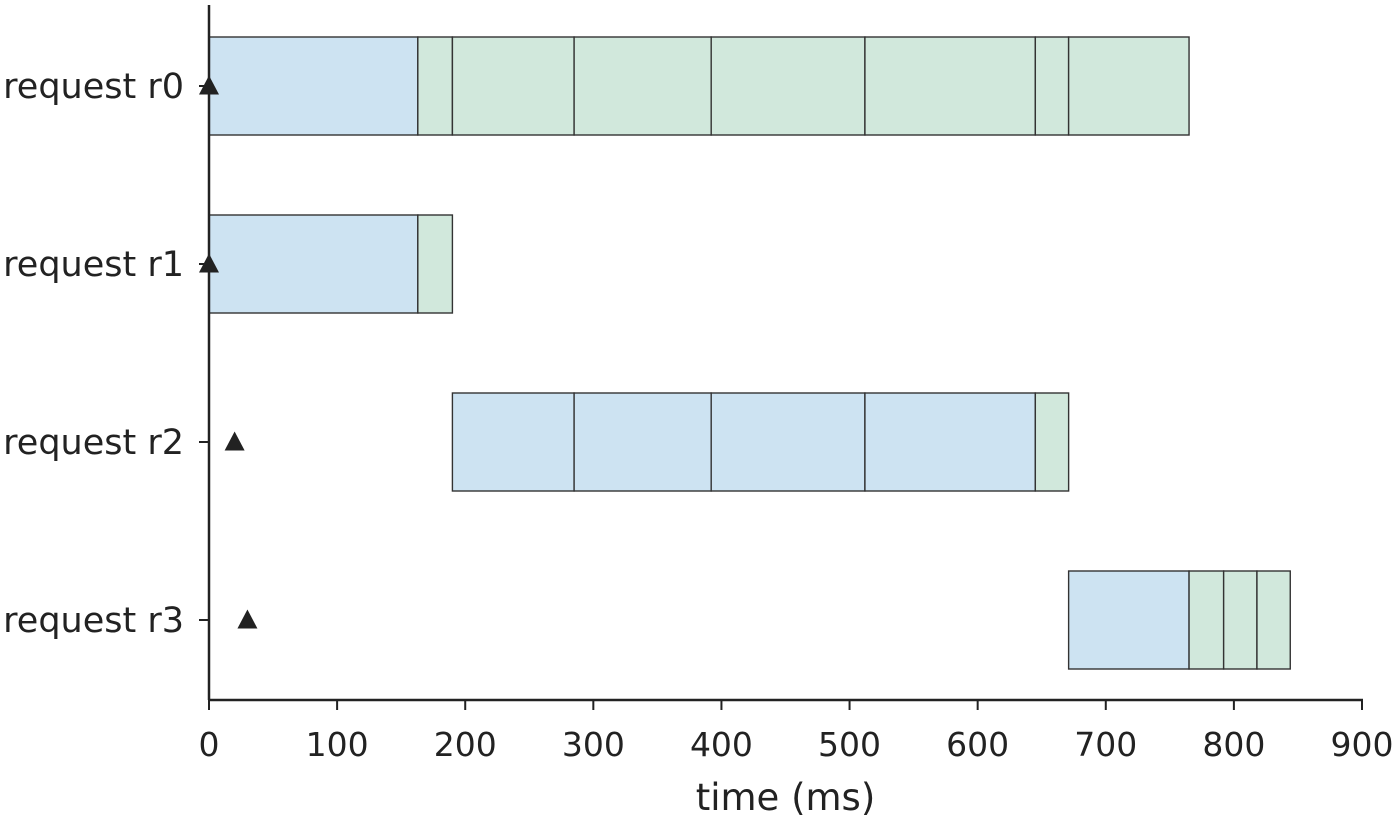 This screenshot has height=827, width=1400. Describe the element at coordinates (106, 354) in the screenshot. I see `y-ticks-layer: request r0 request r1 request r2 request r3` at that location.